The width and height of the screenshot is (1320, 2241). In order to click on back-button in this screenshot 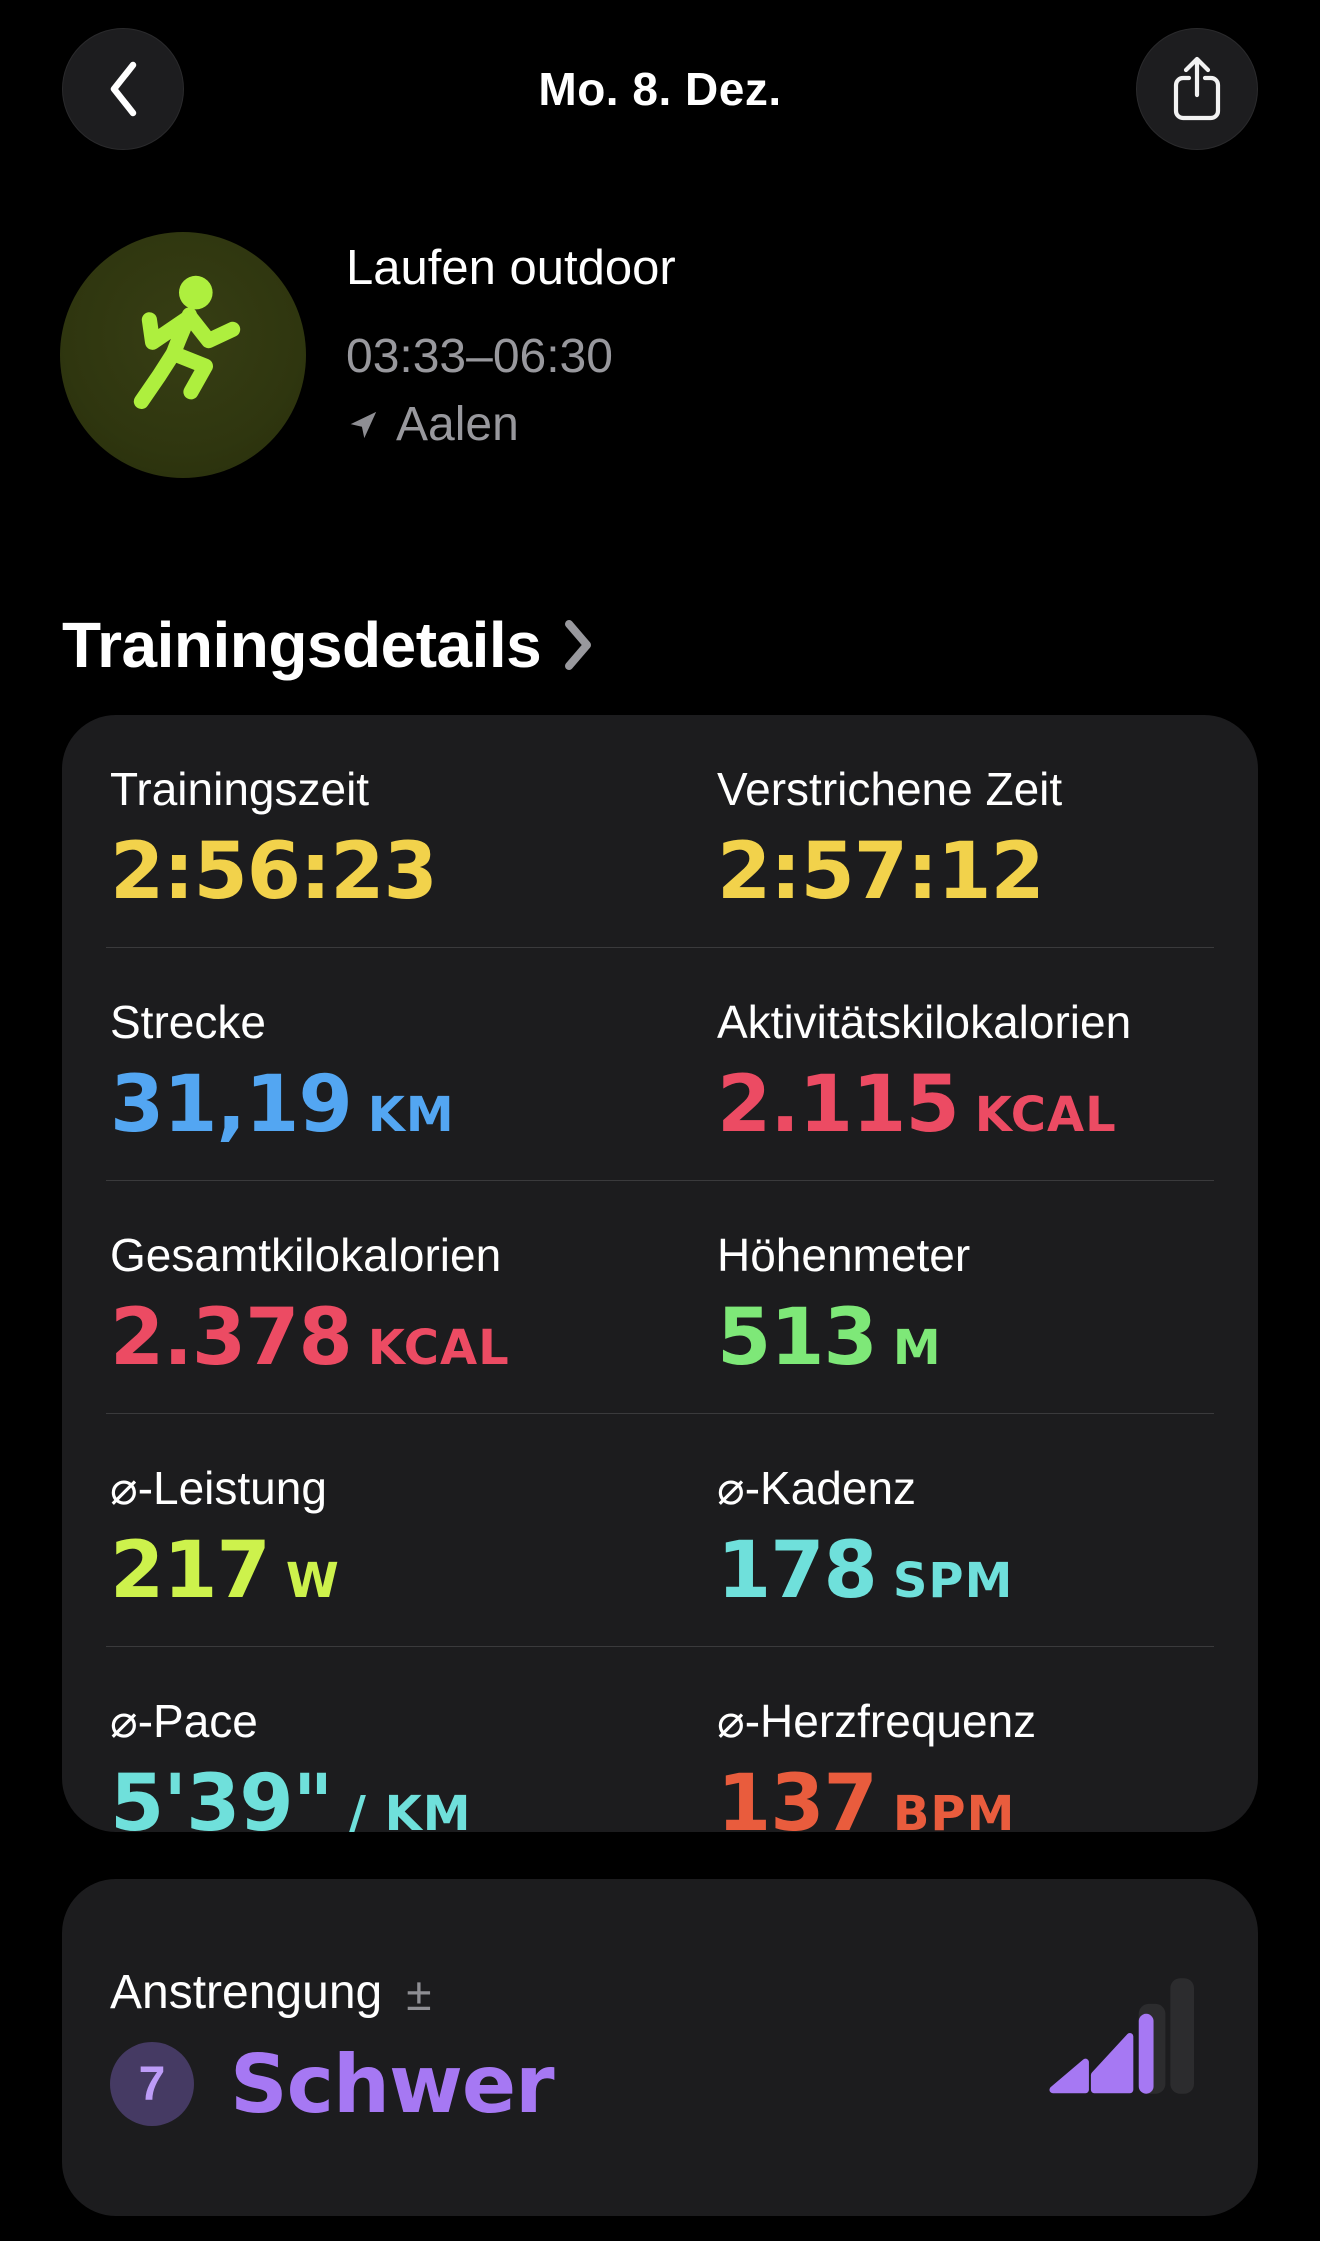, I will do `click(123, 89)`.